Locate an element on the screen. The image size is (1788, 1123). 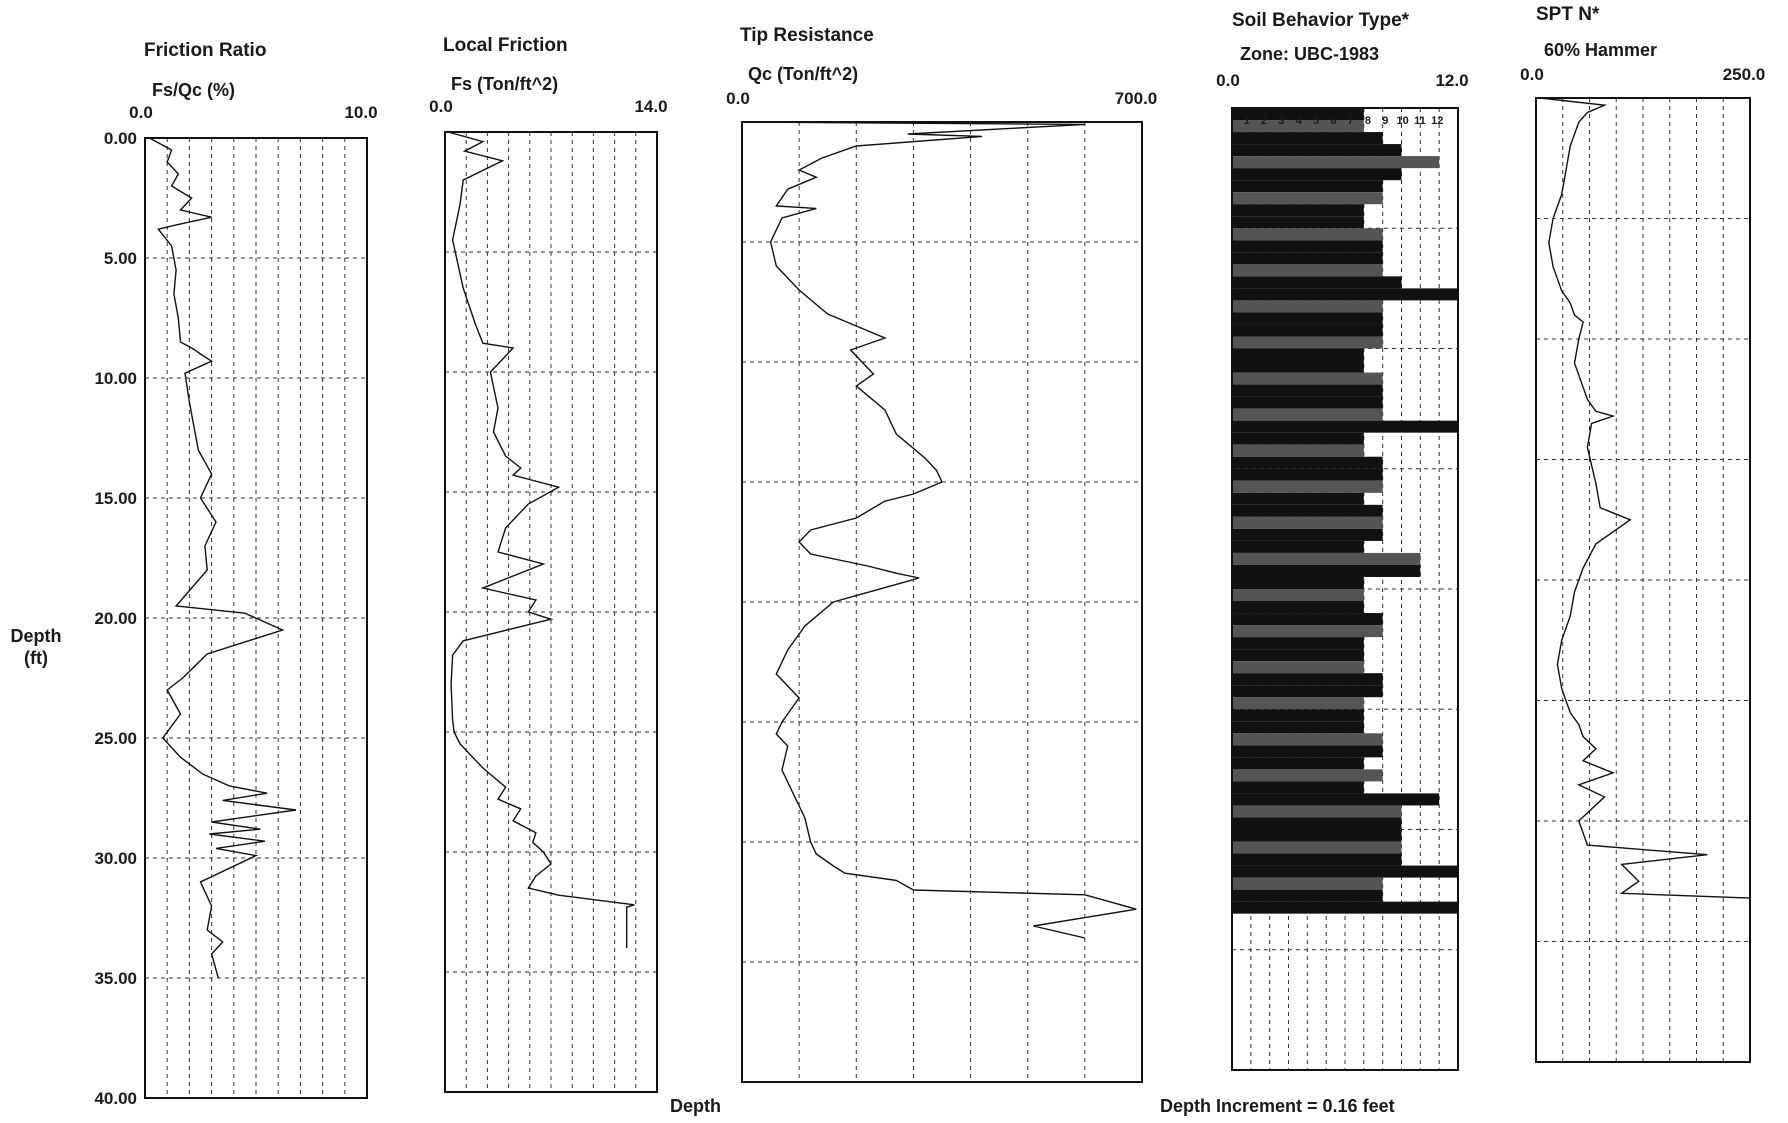
zone-header-label: 8 is located at coordinates (1368, 121).